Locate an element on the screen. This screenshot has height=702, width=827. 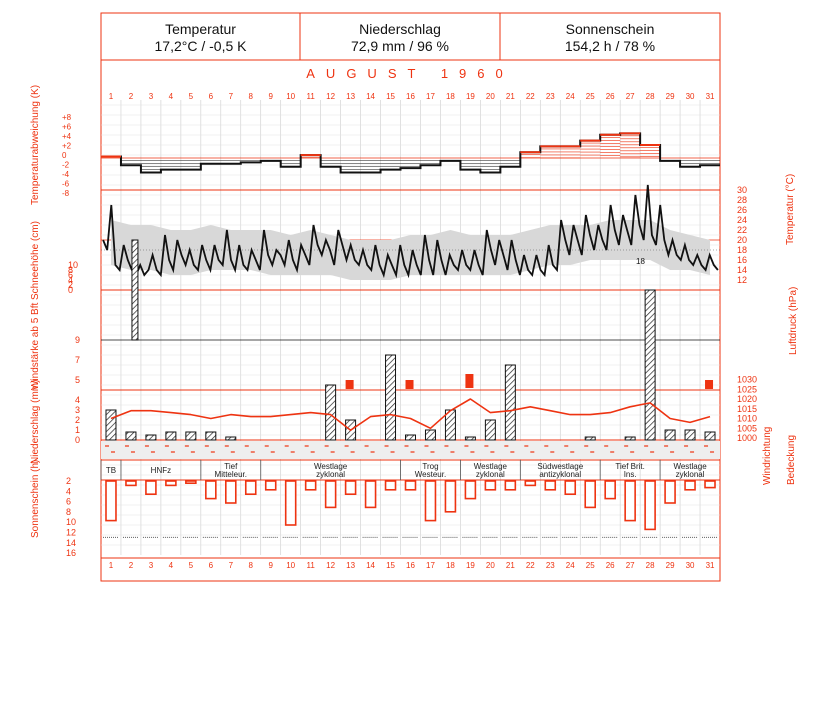
day-label-top: 1 is located at coordinates (111, 96).